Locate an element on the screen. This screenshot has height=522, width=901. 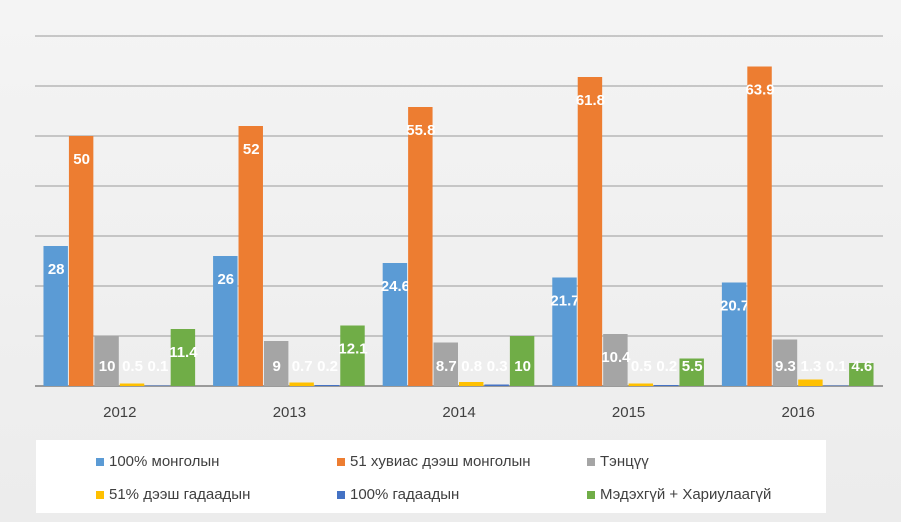
data-label: 1.3 is located at coordinates (810, 366).